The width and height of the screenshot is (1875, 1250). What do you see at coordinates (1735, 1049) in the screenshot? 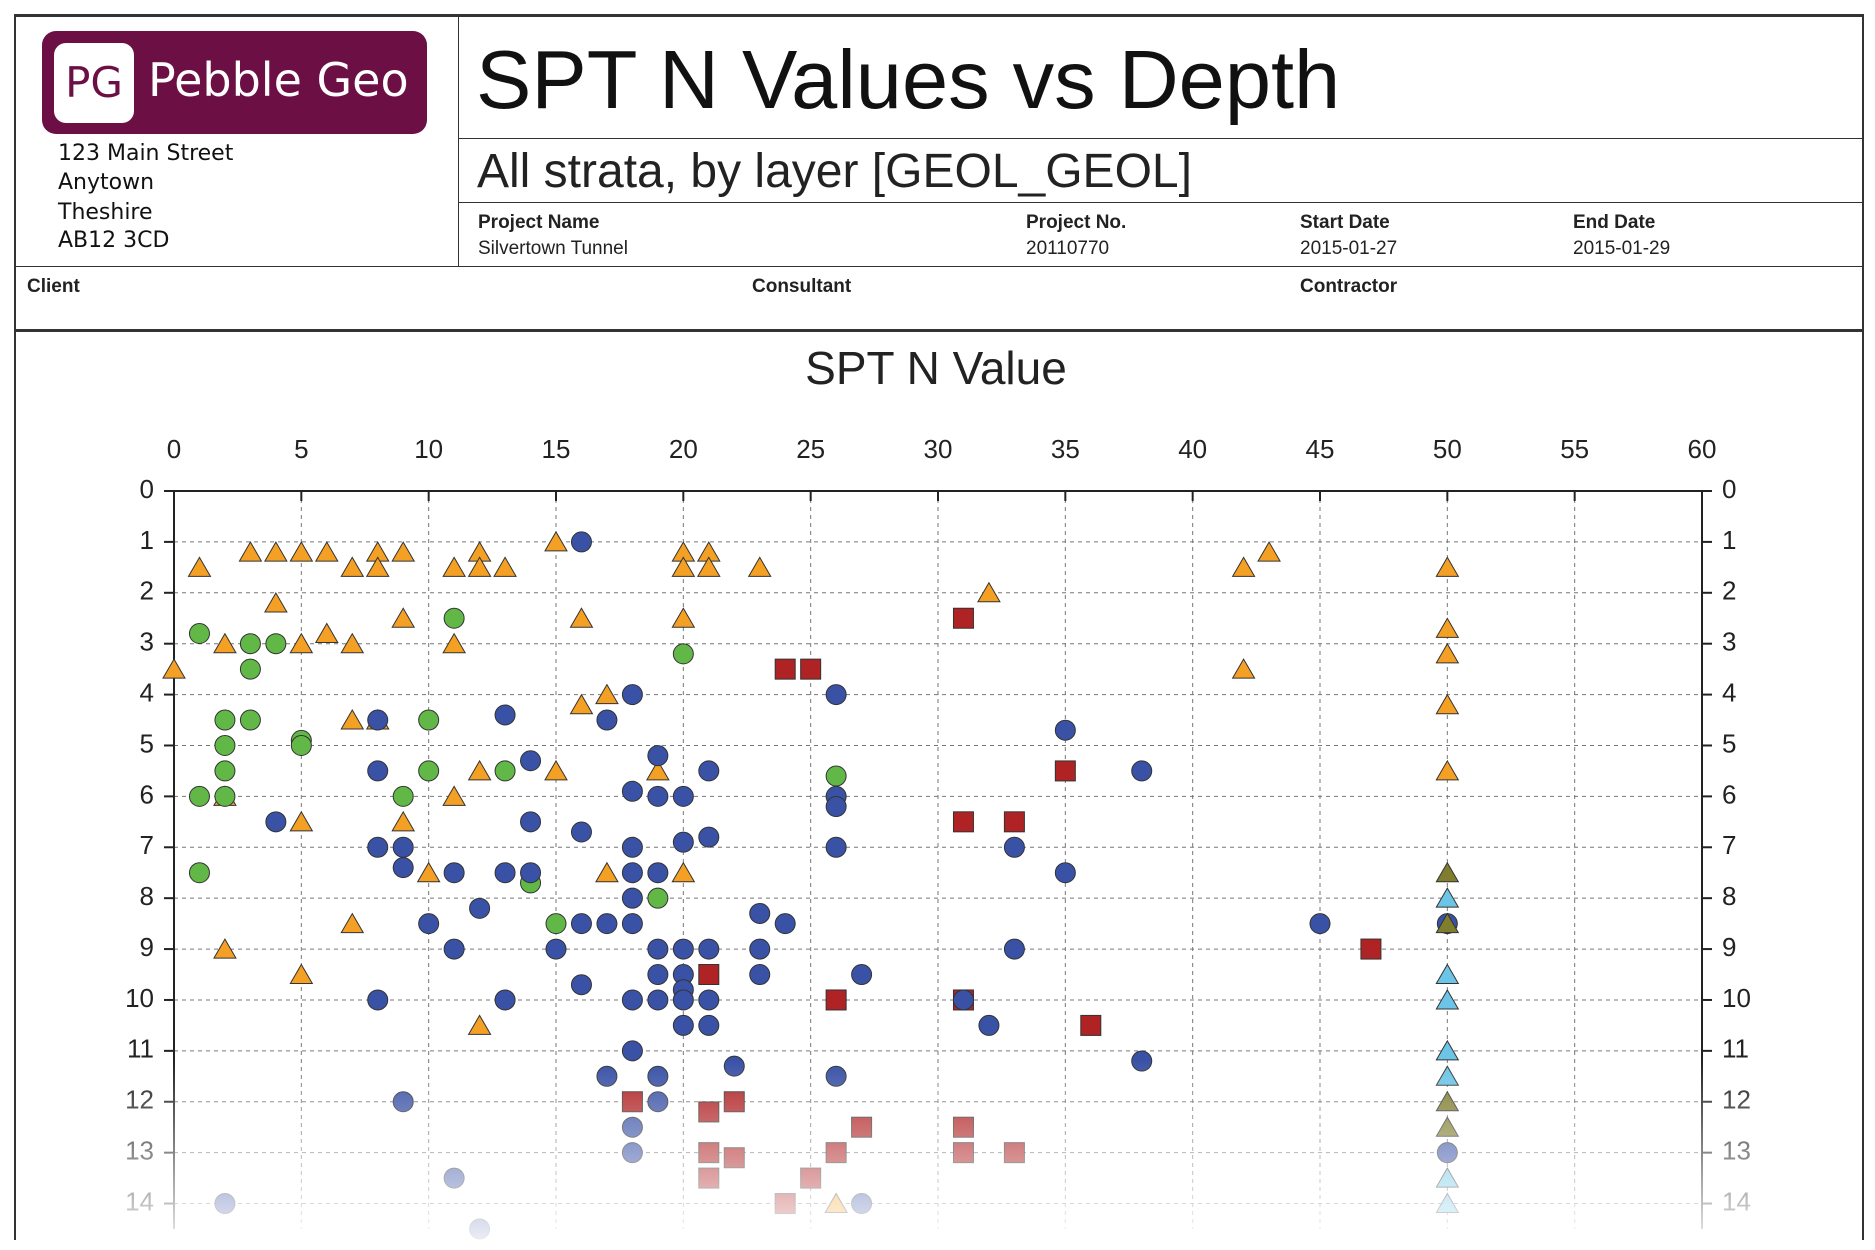
I see `y-tick-label: 11` at bounding box center [1735, 1049].